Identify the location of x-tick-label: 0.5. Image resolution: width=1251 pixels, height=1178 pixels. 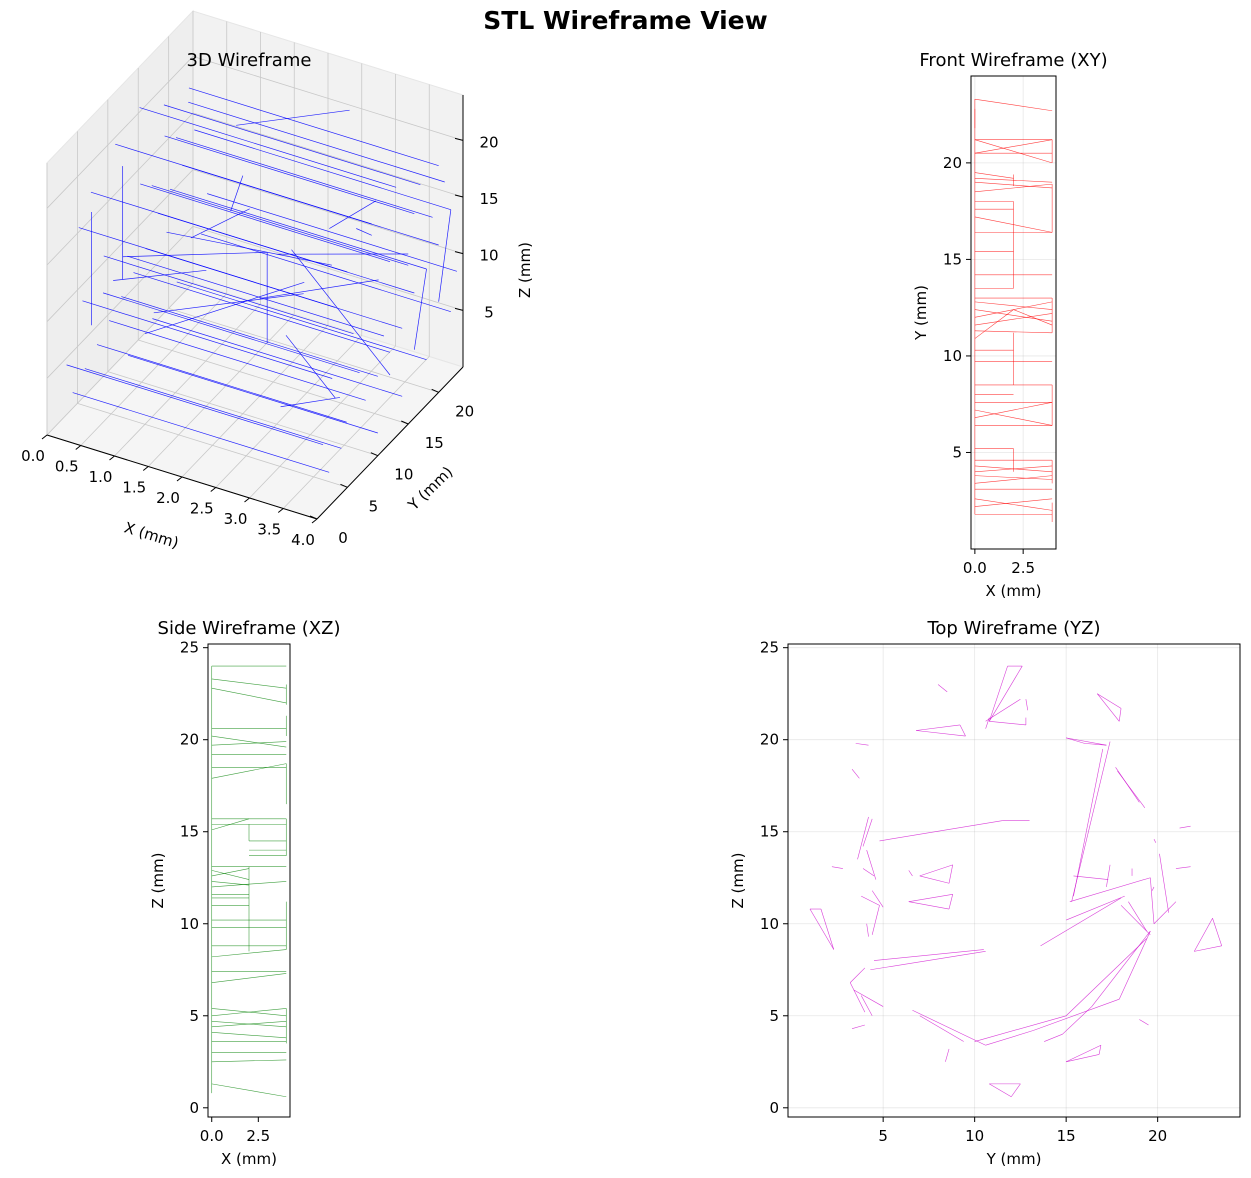
(67, 467).